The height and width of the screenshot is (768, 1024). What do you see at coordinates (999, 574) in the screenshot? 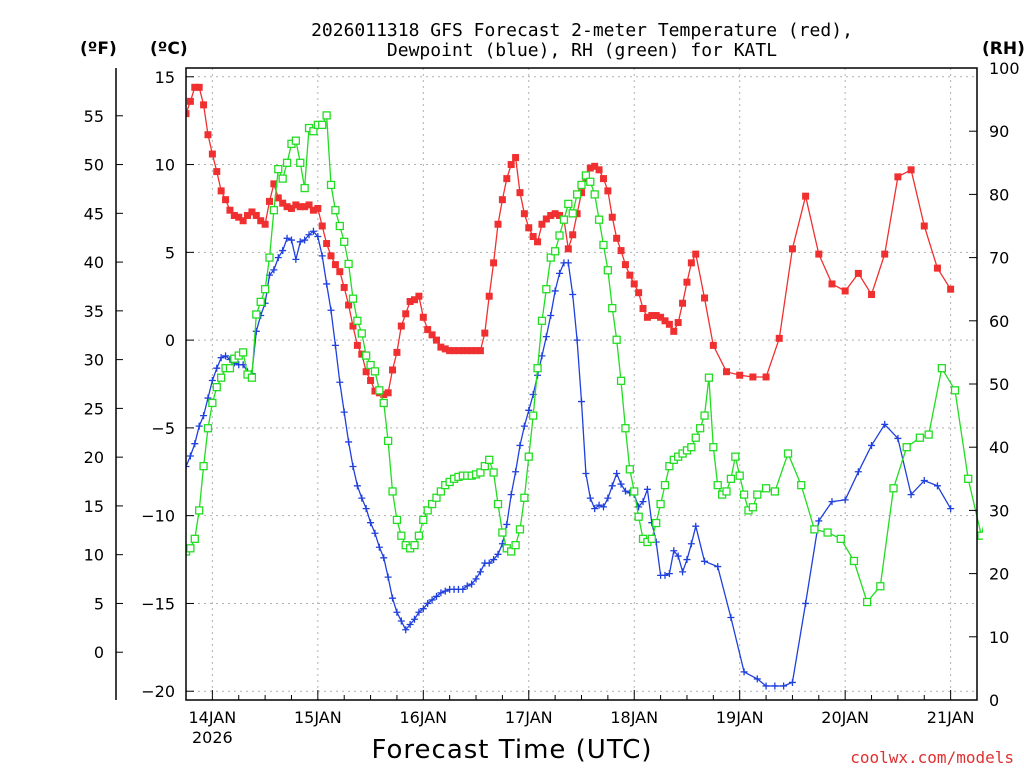
I see `rh-tick-label: 20` at bounding box center [999, 574].